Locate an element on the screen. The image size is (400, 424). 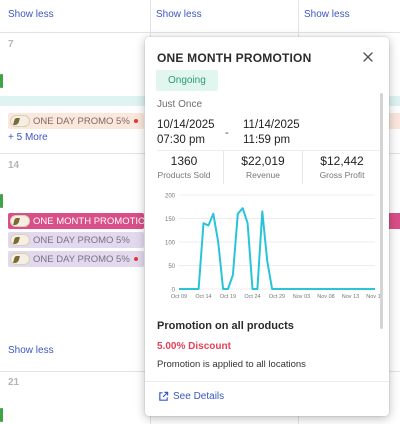
more-events-link: + 5 More is located at coordinates (28, 137).